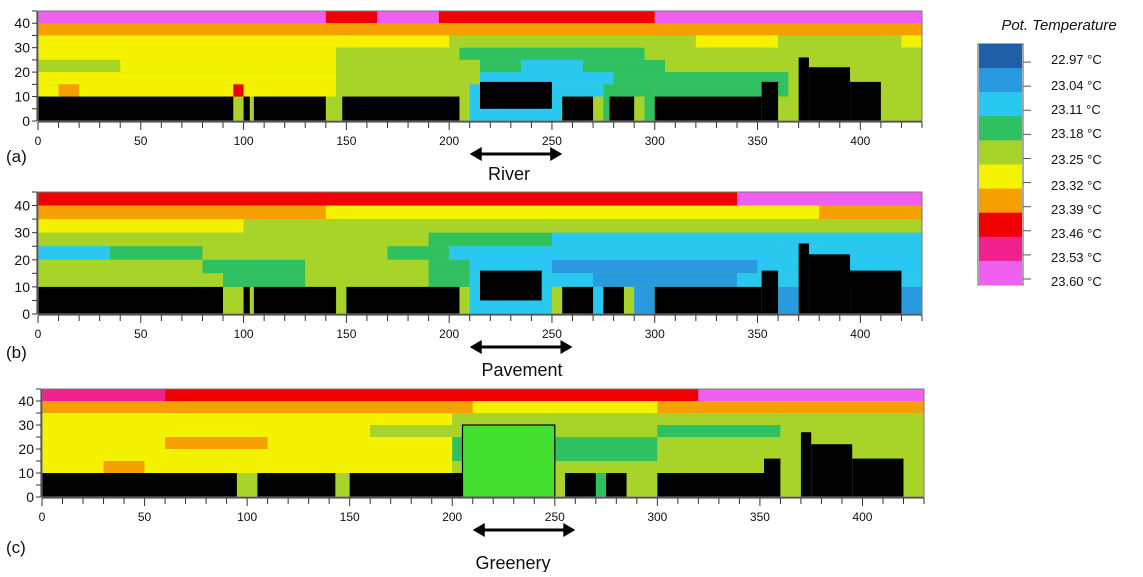 The height and width of the screenshot is (577, 1143). I want to click on panel-a-scenario-label: River, so click(509, 174).